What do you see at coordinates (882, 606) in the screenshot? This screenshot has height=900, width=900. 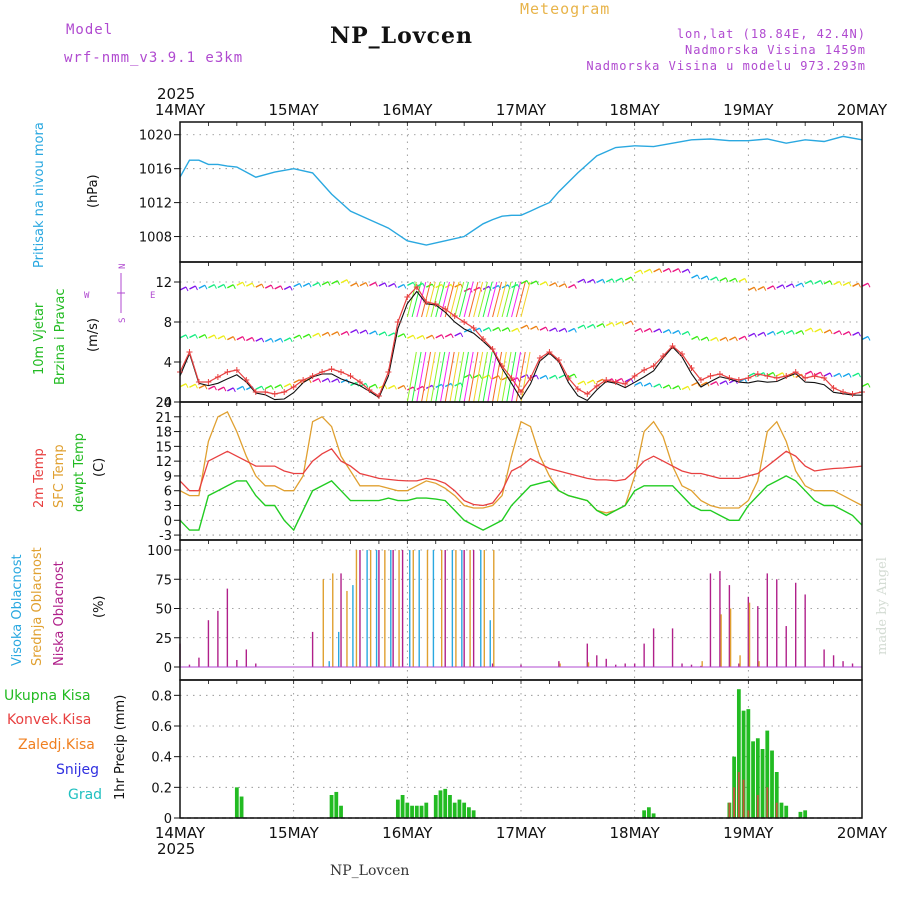 I see `credit-text: made by Angel` at bounding box center [882, 606].